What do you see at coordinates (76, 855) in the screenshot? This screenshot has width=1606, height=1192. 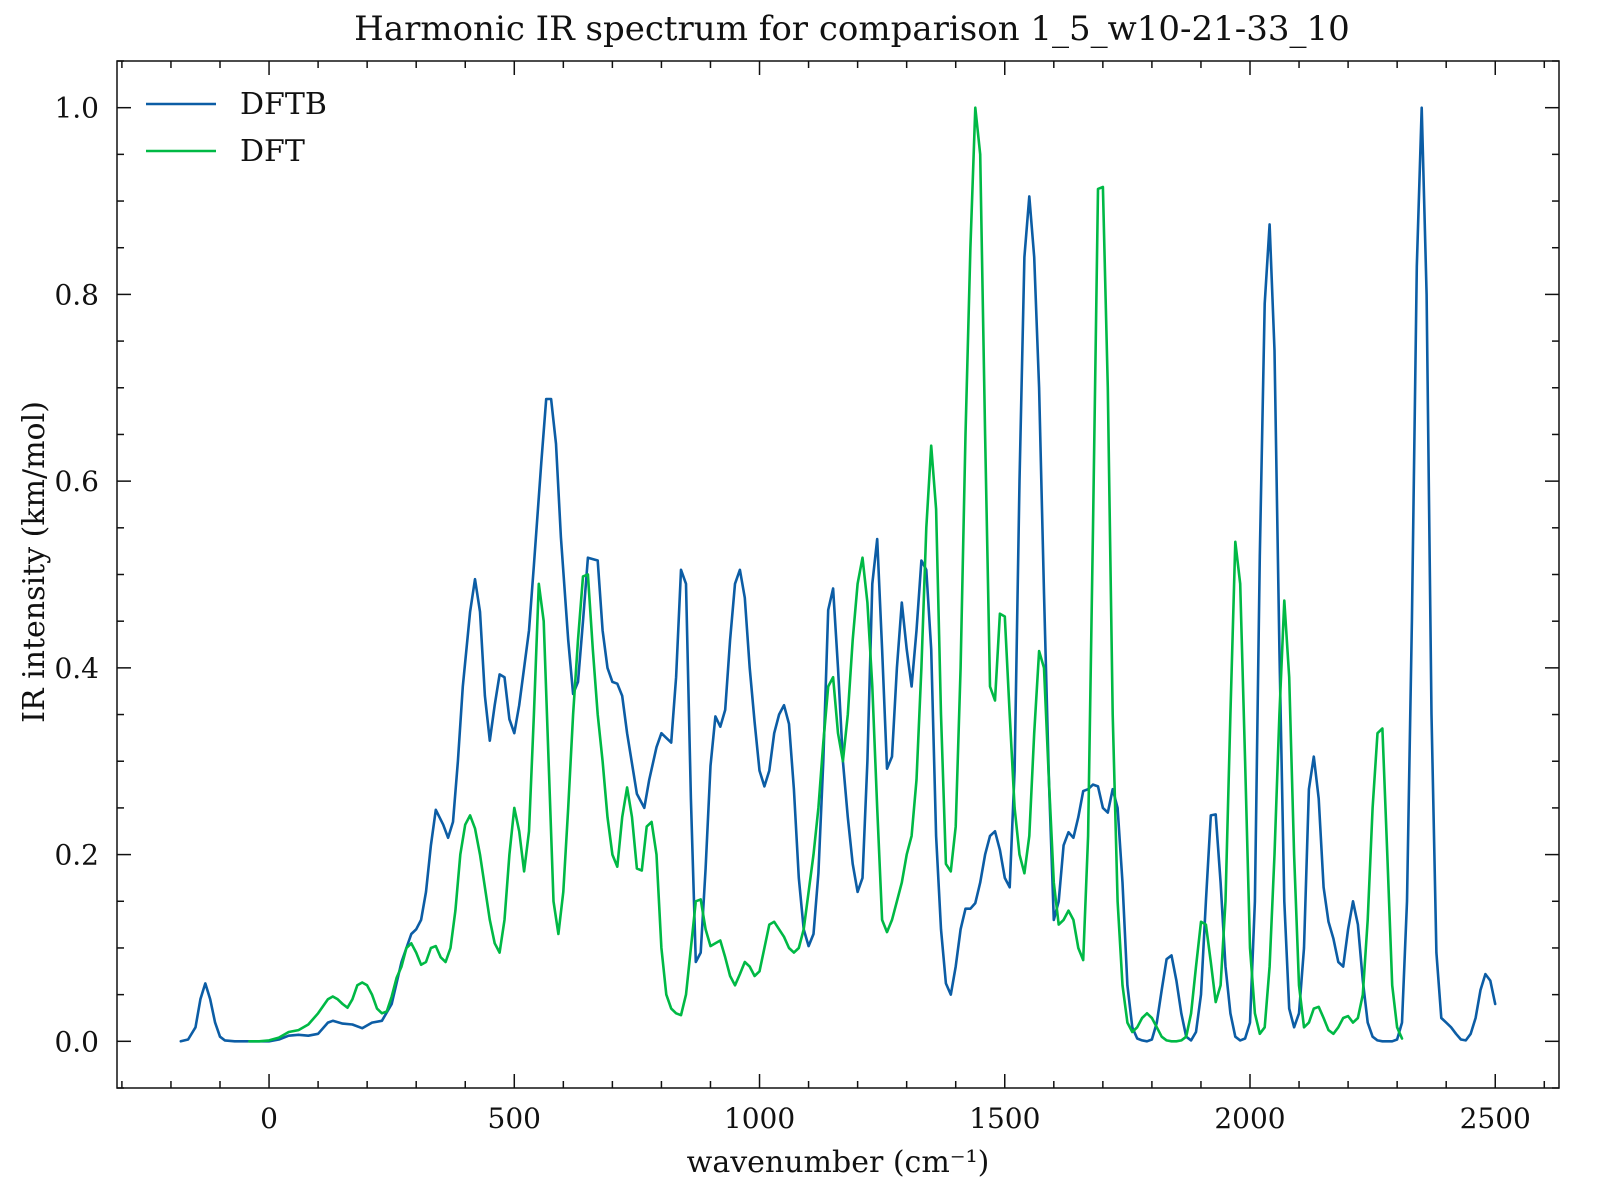 I see `y-tick-label: 0.2` at bounding box center [76, 855].